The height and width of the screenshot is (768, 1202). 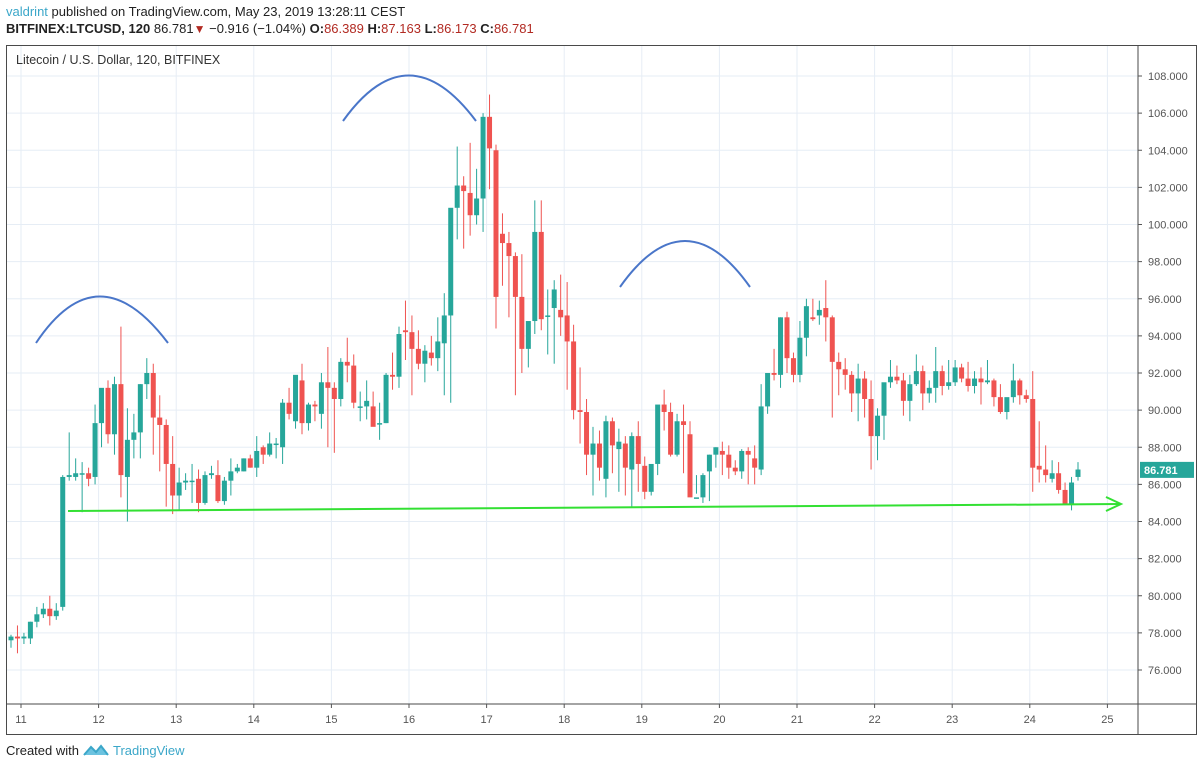 What do you see at coordinates (401, 28) in the screenshot?
I see `high-value: 87.163` at bounding box center [401, 28].